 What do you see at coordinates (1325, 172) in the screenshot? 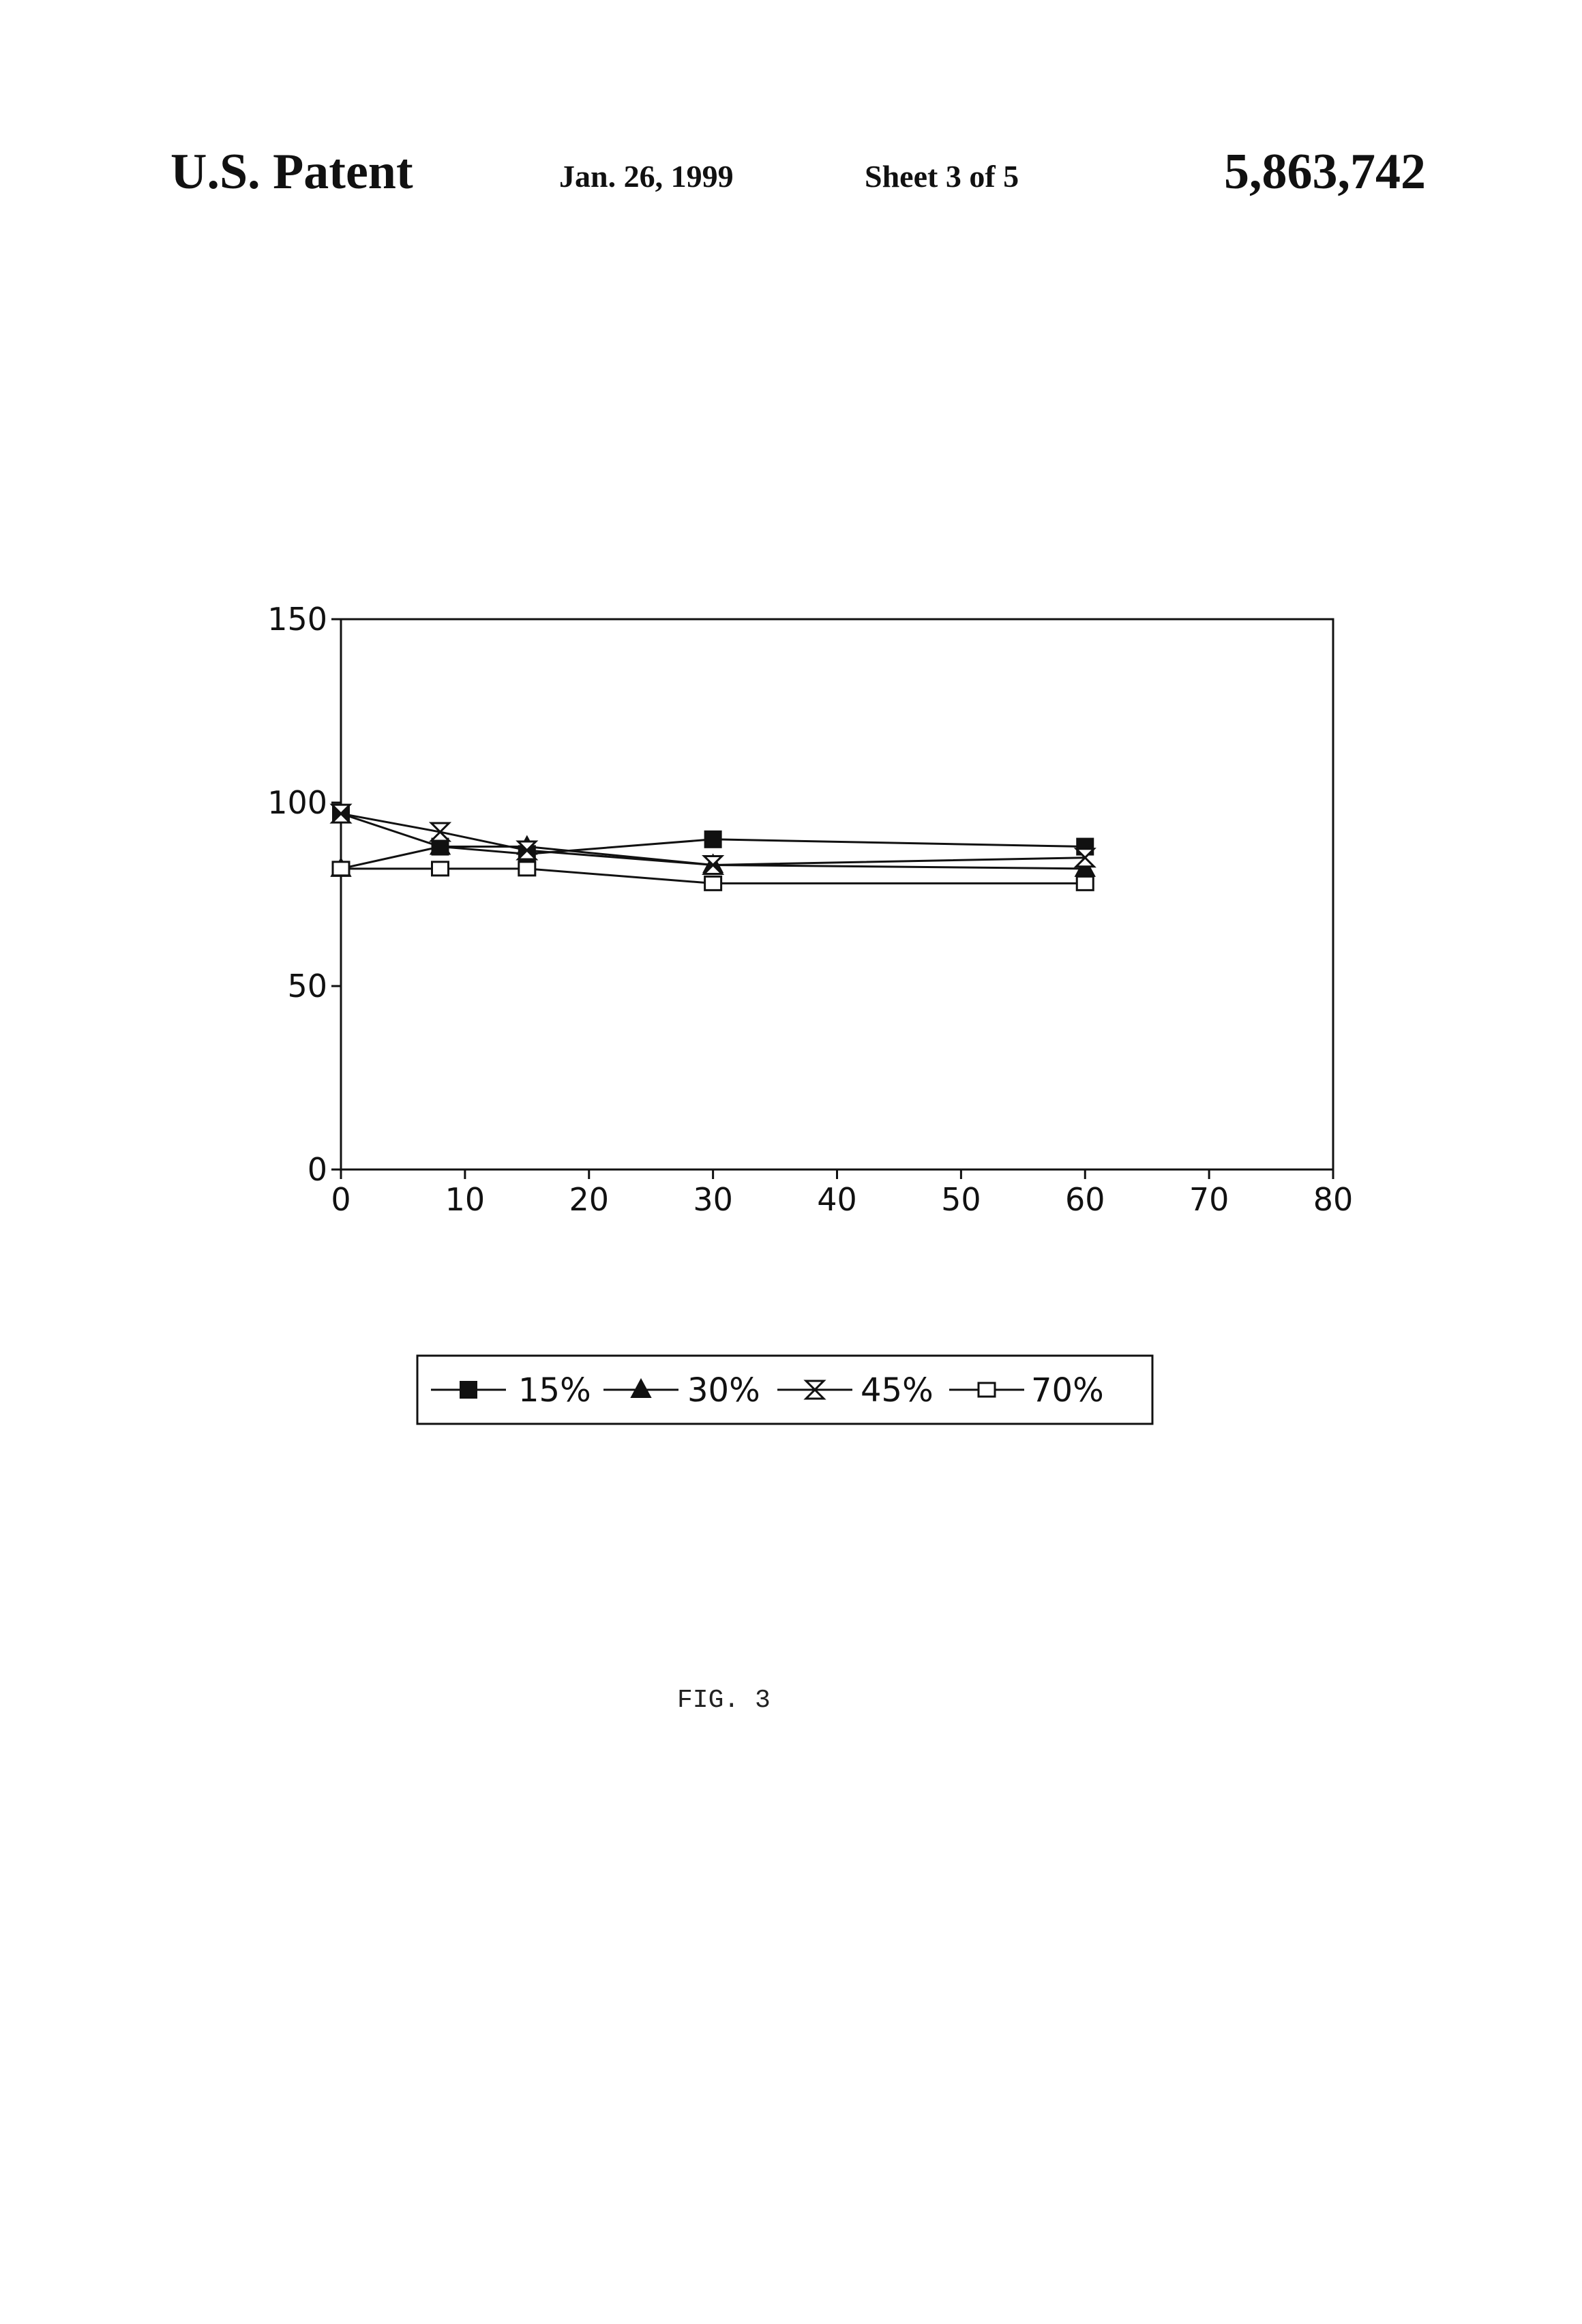
I see `patent-number: 5,863,742` at bounding box center [1325, 172].